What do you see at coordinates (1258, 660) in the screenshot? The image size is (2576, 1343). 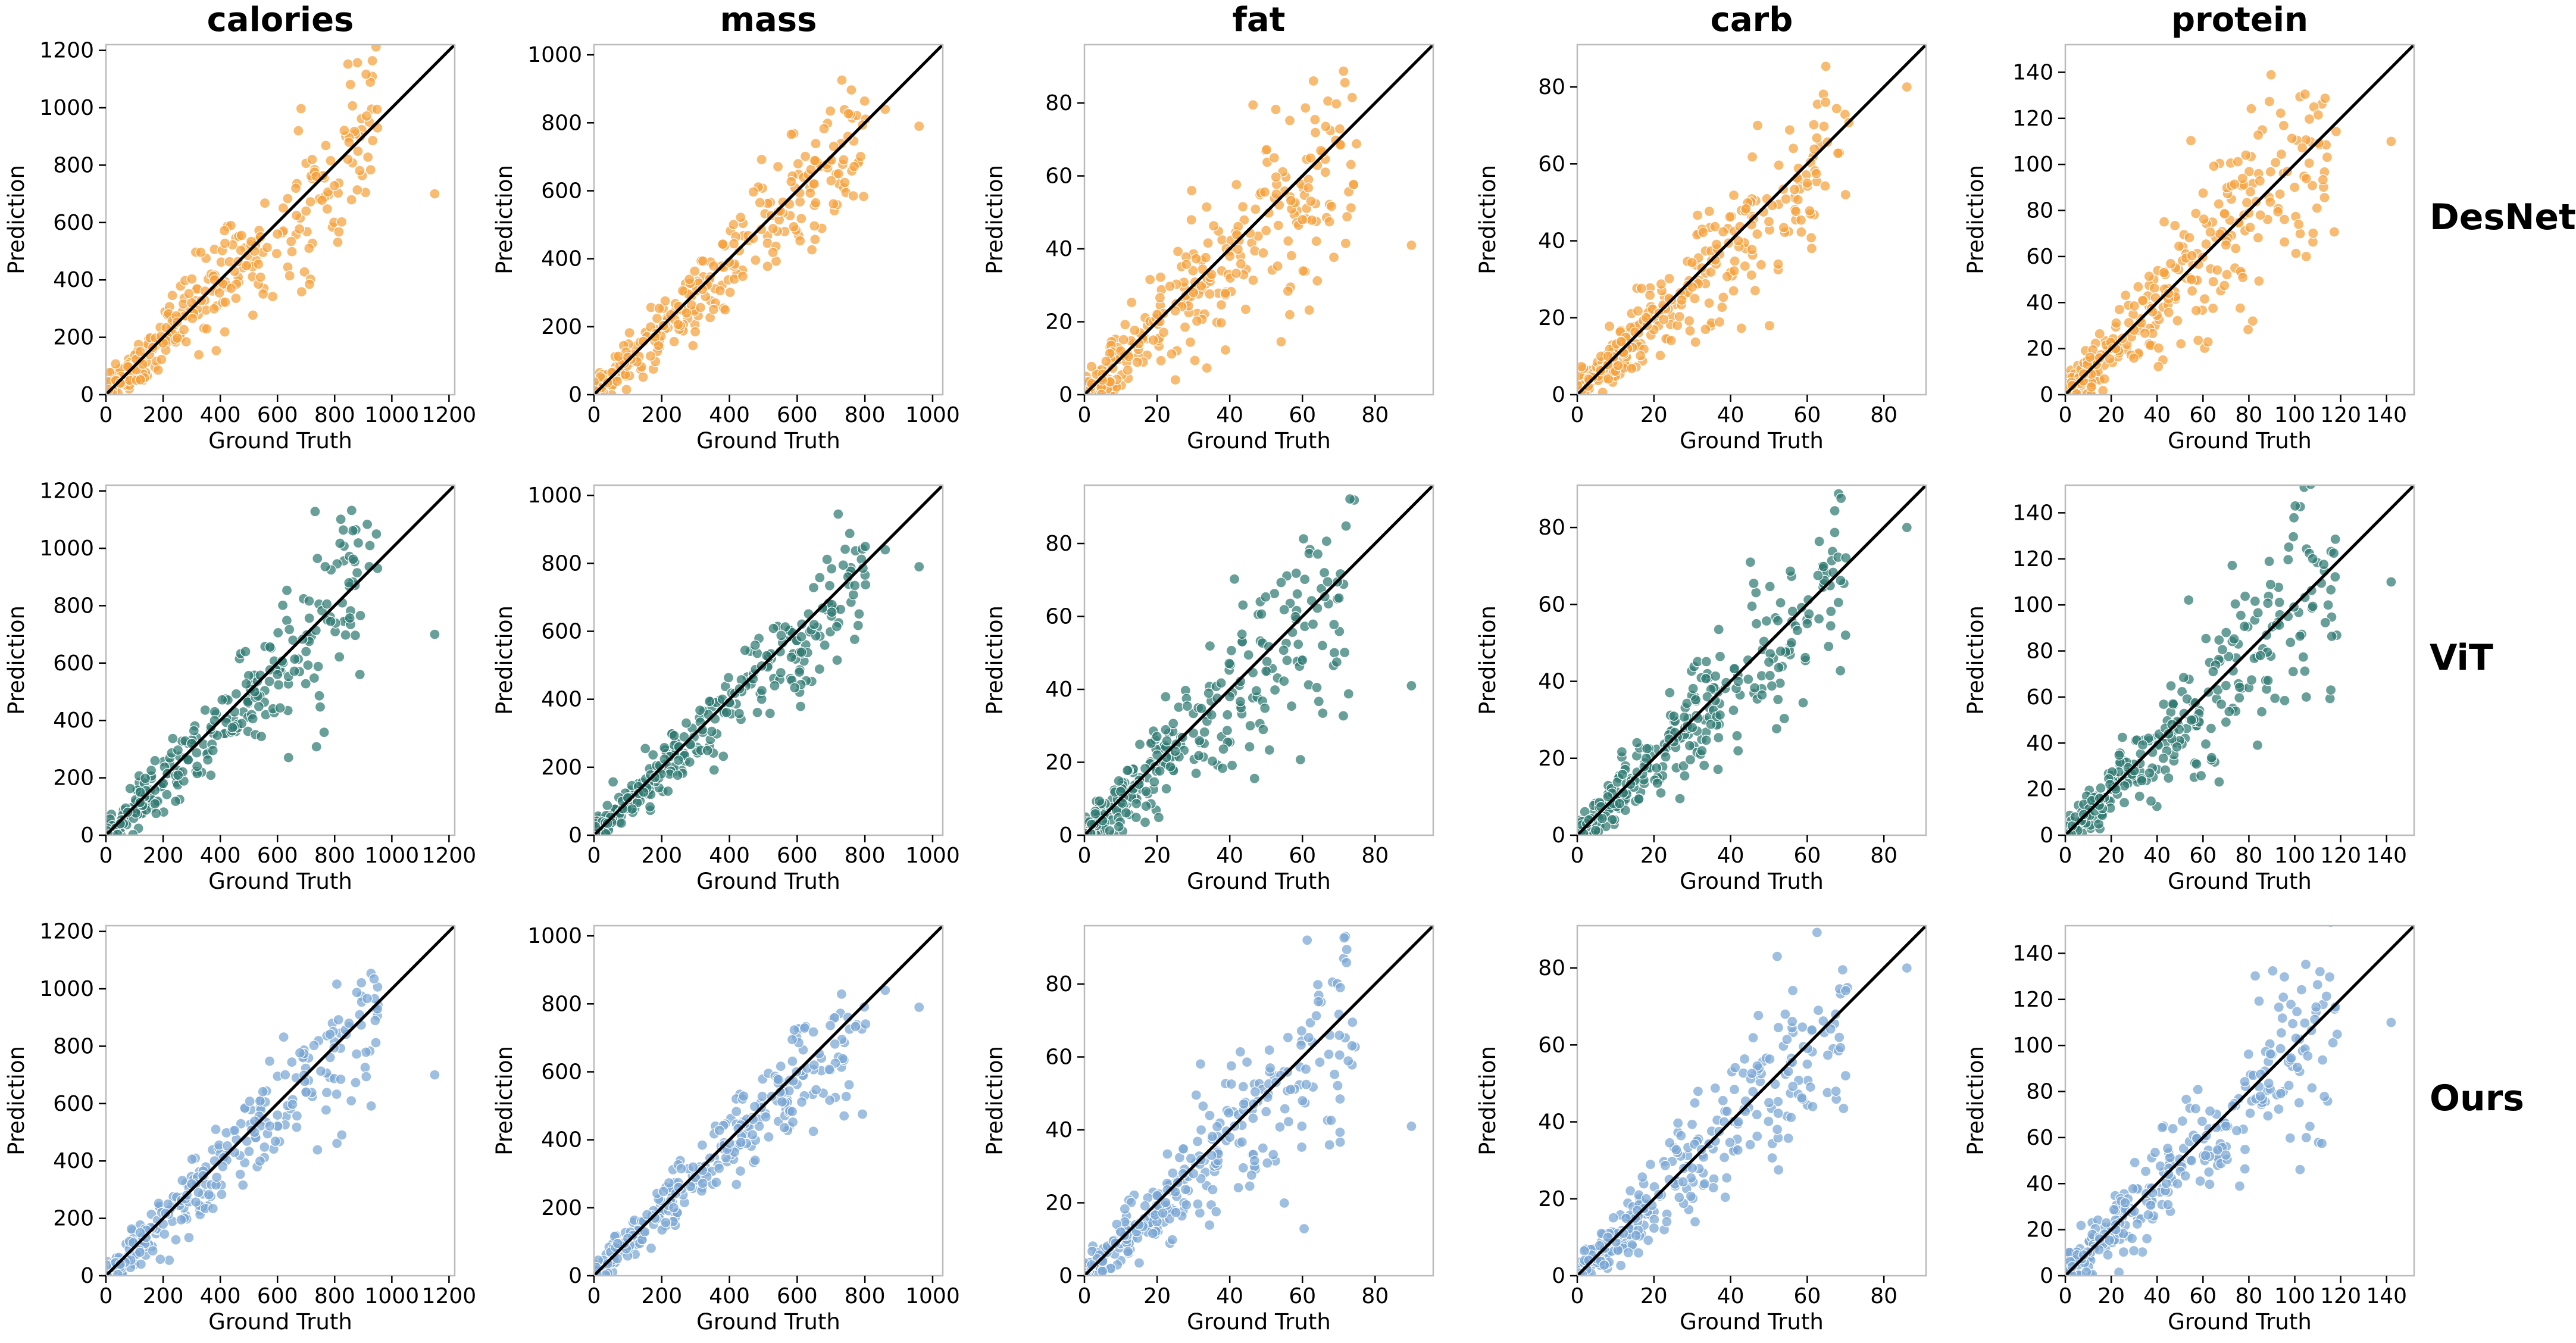 I see `identity-line` at bounding box center [1258, 660].